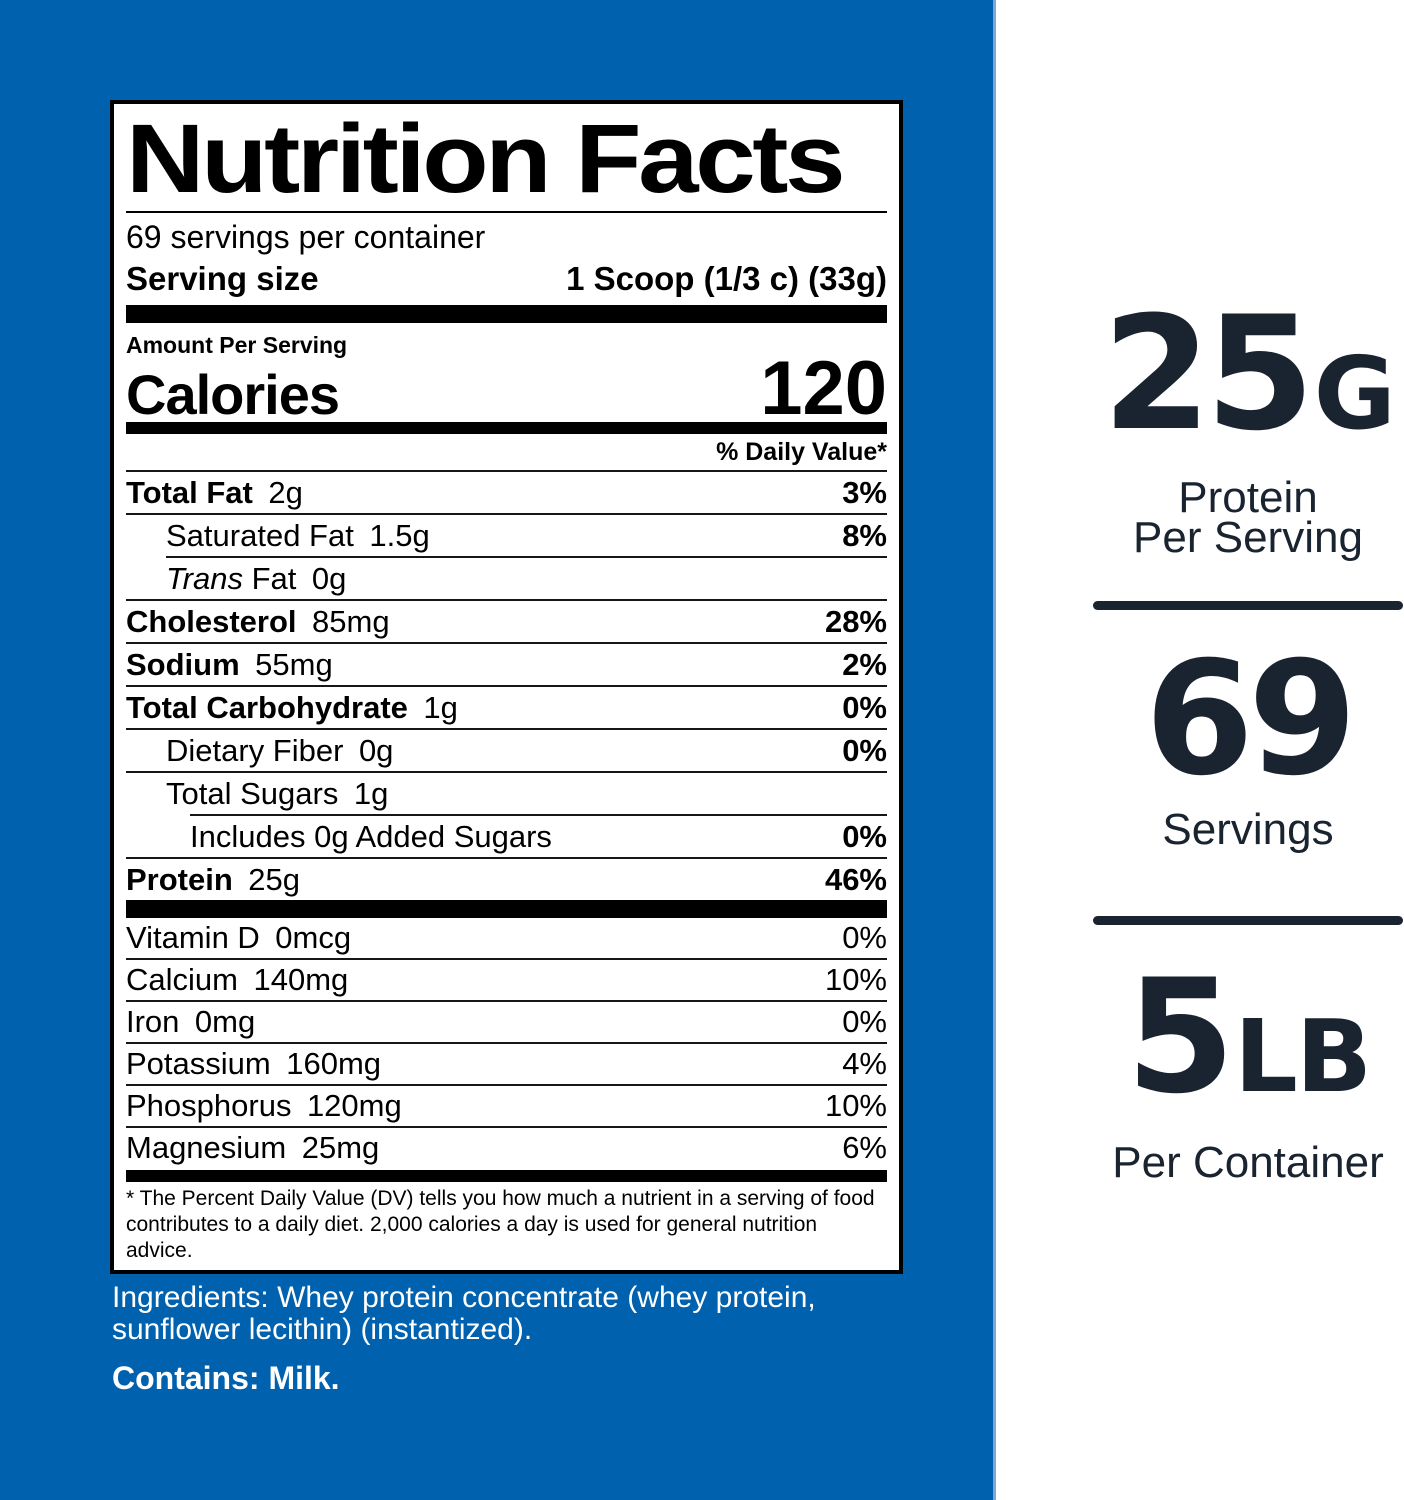 This screenshot has height=1500, width=1404. Describe the element at coordinates (506, 212) in the screenshot. I see `title-rule` at that location.